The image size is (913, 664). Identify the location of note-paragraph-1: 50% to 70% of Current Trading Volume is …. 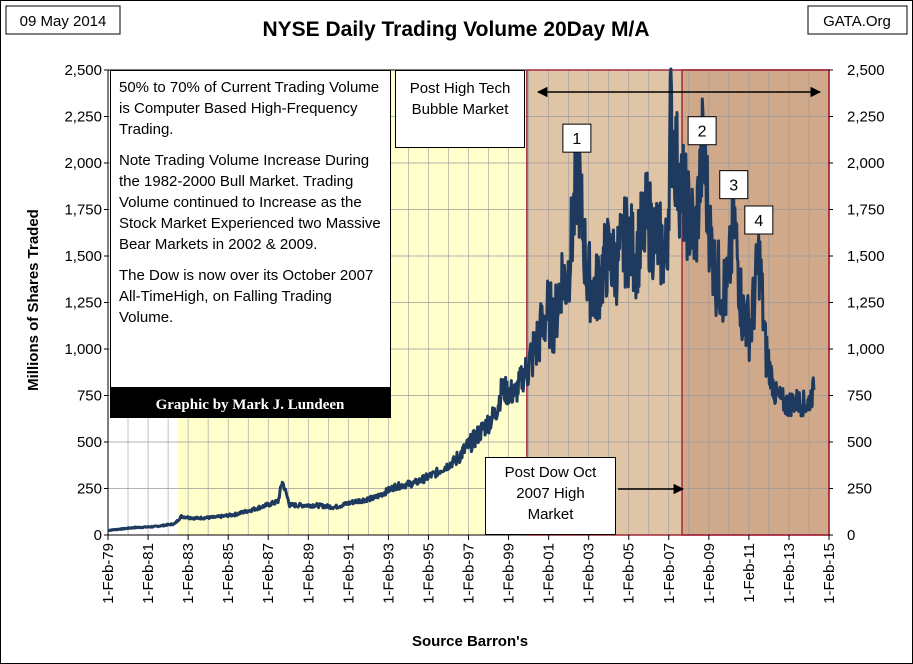
(249, 108).